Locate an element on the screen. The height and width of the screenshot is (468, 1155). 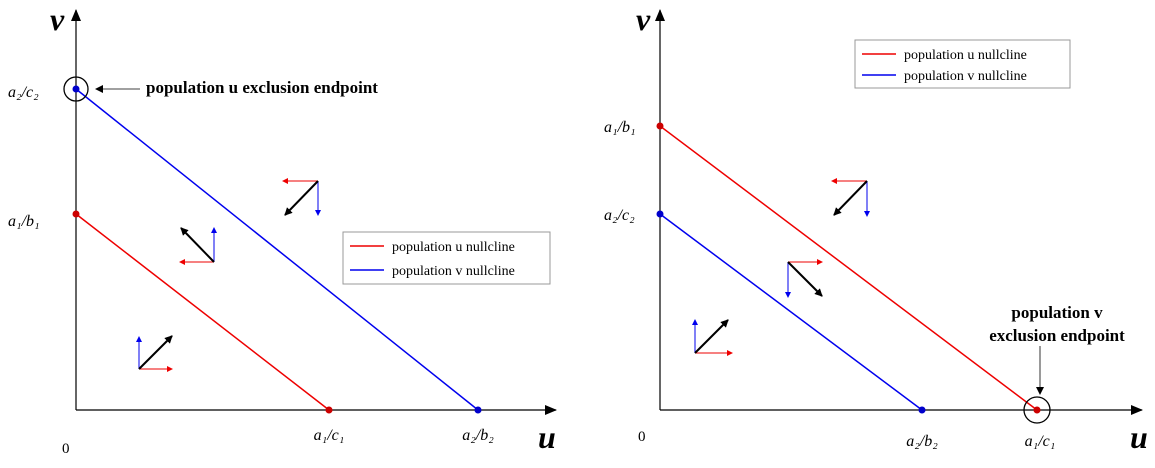
annotation: population v is located at coordinates (1057, 312).